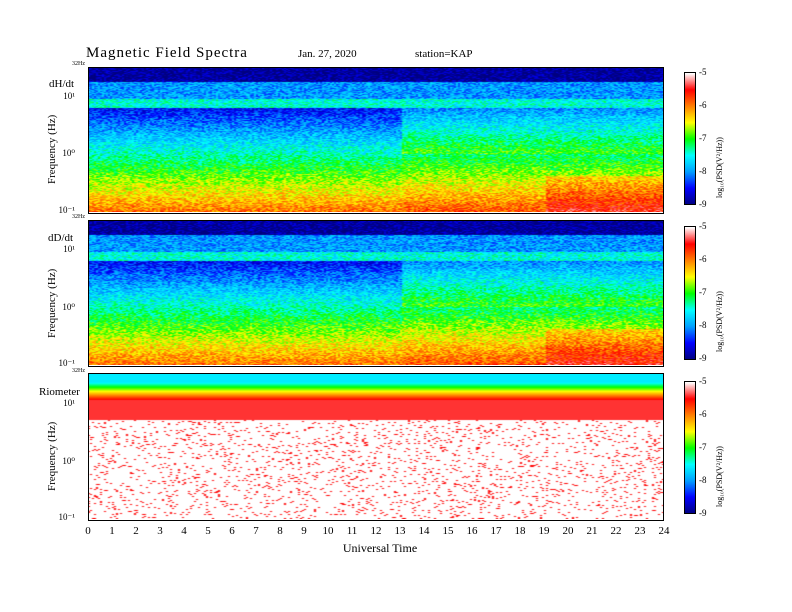  I want to click on x-tick-label: 20, so click(568, 531).